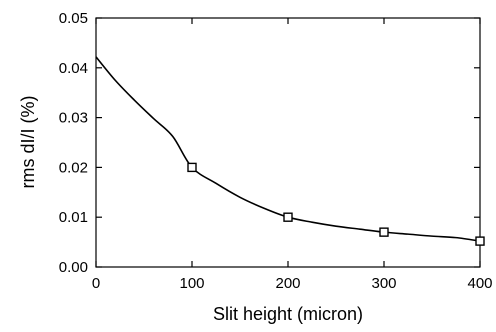  I want to click on x-tick-label: 400, so click(479, 283).